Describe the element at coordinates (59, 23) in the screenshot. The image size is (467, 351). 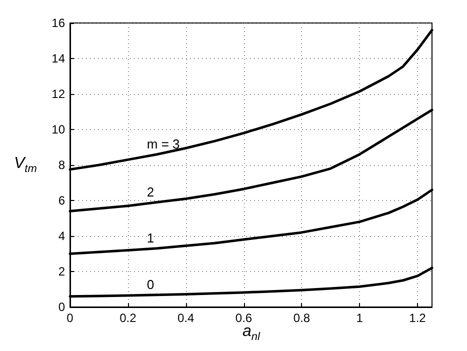
I see `y-tick-label: 16` at that location.